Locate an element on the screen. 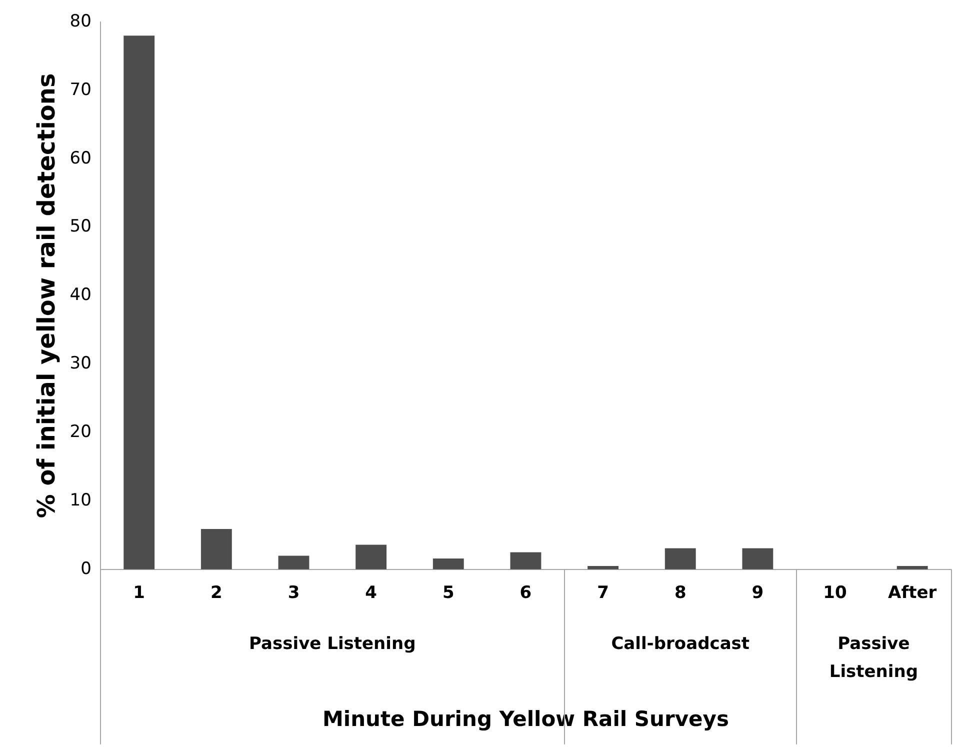 The height and width of the screenshot is (747, 966). y-tick-label: 80 is located at coordinates (81, 21).